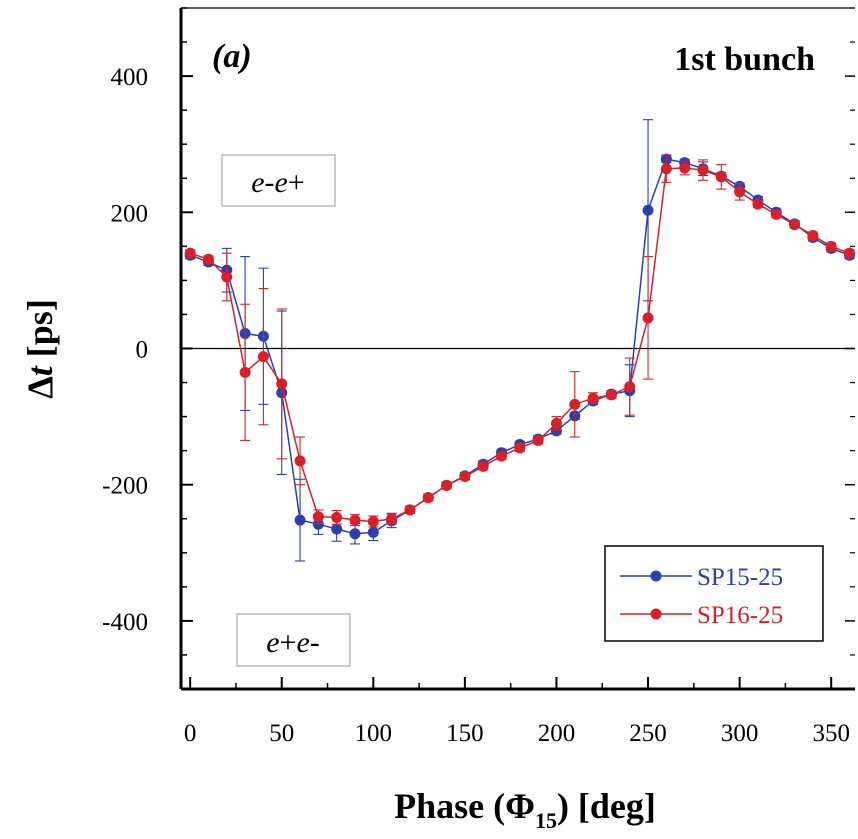 This screenshot has width=858, height=839. What do you see at coordinates (40, 349) in the screenshot?
I see `y-axis-title: Δt [ps]` at bounding box center [40, 349].